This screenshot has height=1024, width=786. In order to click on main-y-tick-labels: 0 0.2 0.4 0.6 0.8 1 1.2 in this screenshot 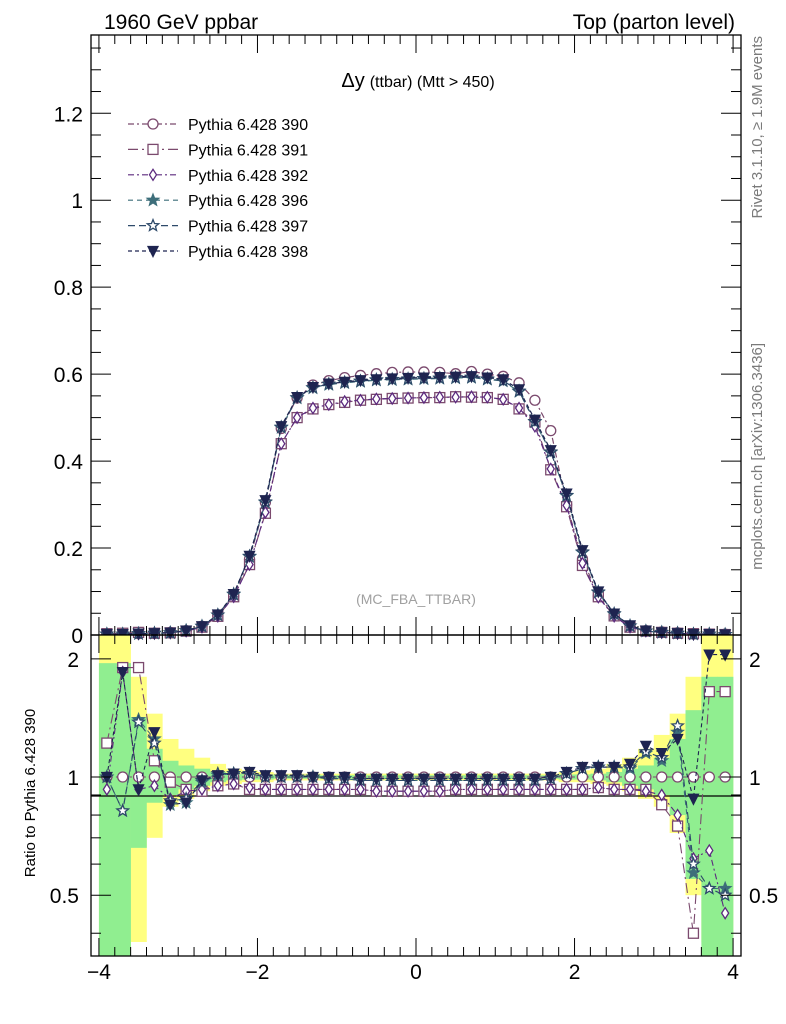, I will do `click(69, 375)`.